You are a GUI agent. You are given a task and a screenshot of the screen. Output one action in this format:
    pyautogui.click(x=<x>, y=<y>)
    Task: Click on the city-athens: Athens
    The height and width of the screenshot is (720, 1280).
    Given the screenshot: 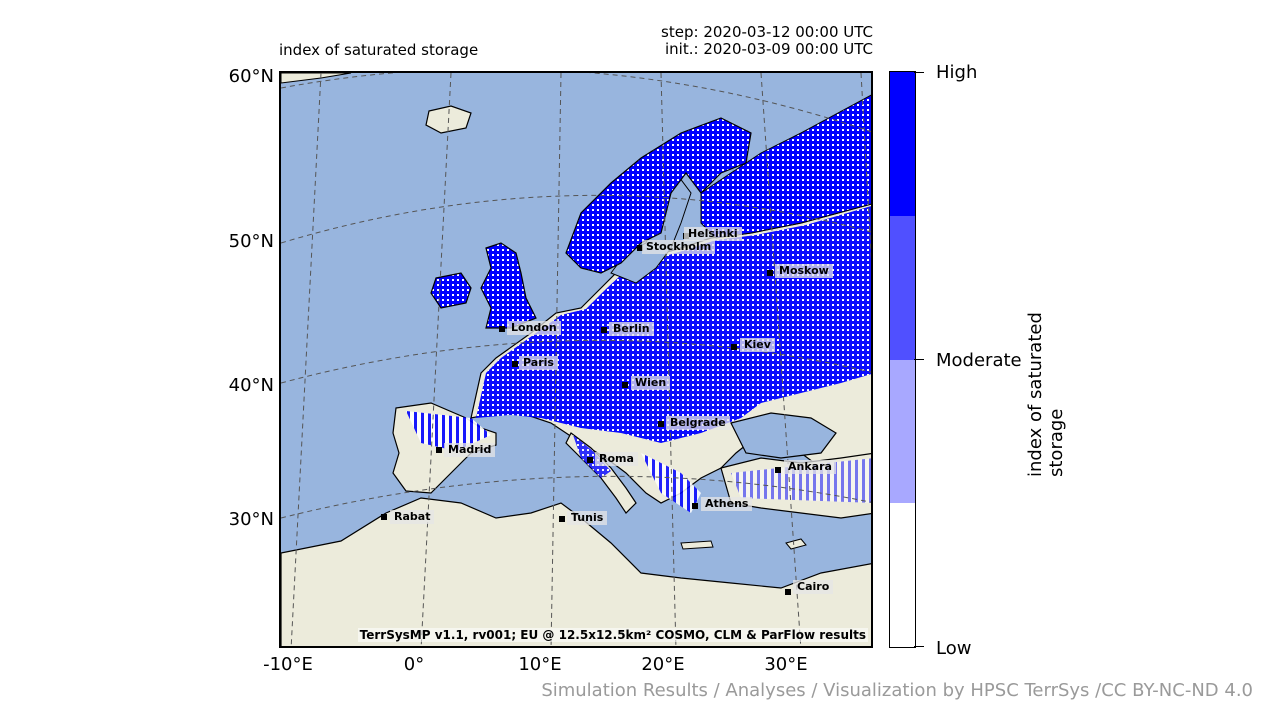 What is the action you would take?
    pyautogui.click(x=727, y=504)
    